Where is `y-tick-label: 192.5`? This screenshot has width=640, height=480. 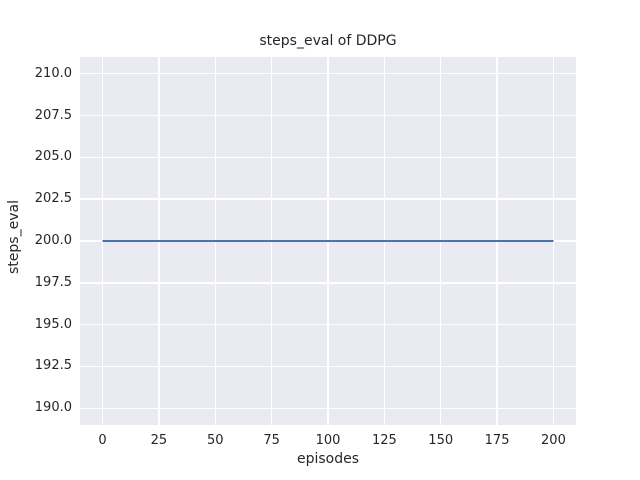 y-tick-label: 192.5 is located at coordinates (53, 366).